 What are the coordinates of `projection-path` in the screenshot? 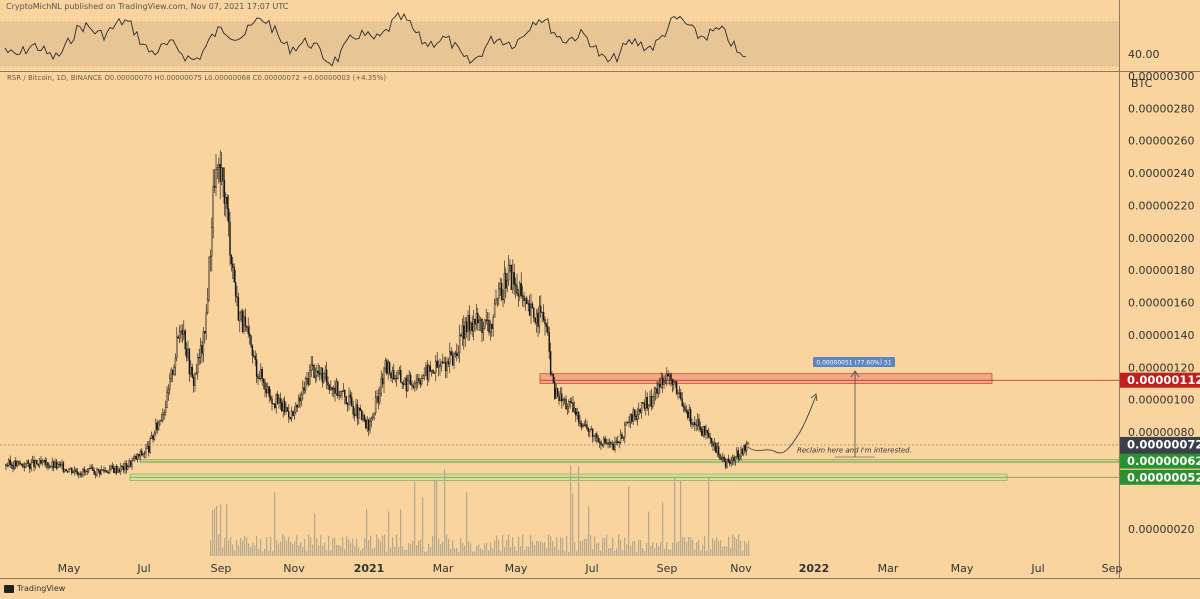 It's located at (782, 423).